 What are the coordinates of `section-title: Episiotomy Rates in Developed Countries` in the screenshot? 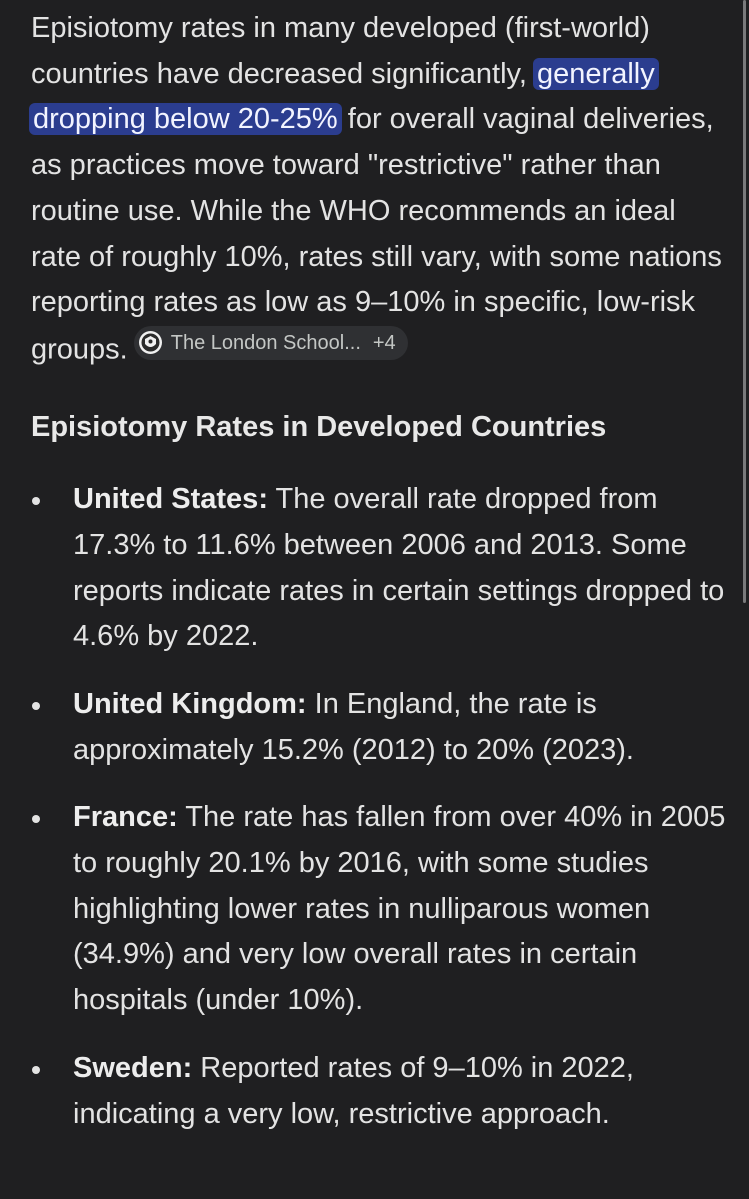 It's located at (319, 427).